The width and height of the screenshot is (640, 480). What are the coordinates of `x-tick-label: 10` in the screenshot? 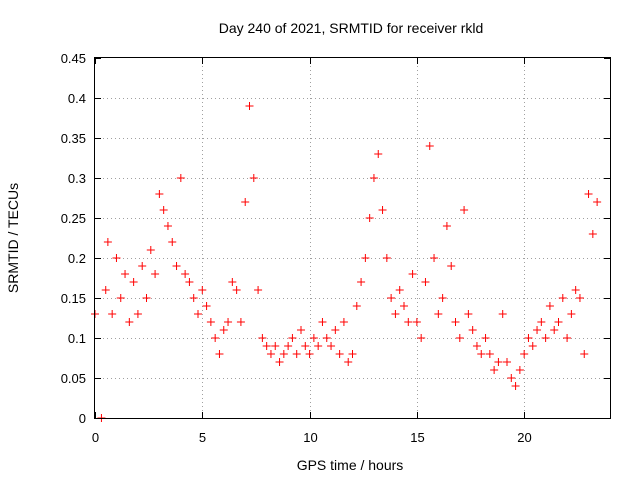 It's located at (310, 437).